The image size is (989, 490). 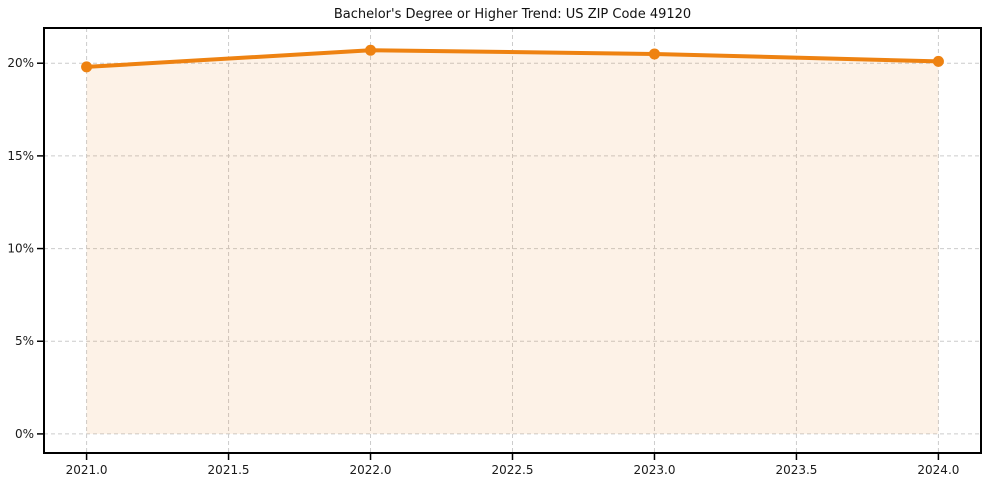 What do you see at coordinates (87, 470) in the screenshot?
I see `x-tick-label: 2021.0` at bounding box center [87, 470].